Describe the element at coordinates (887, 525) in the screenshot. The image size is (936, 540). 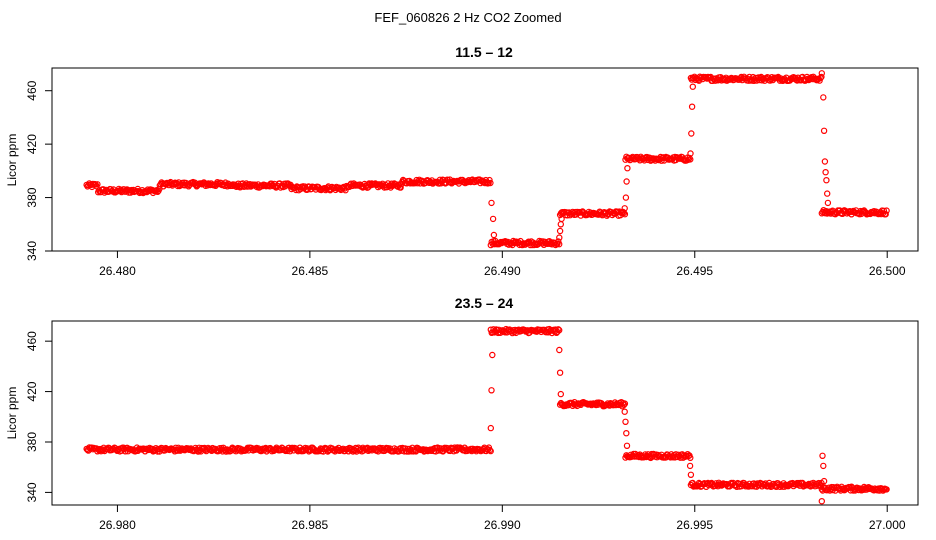
I see `x-tick-label: 27.000` at that location.